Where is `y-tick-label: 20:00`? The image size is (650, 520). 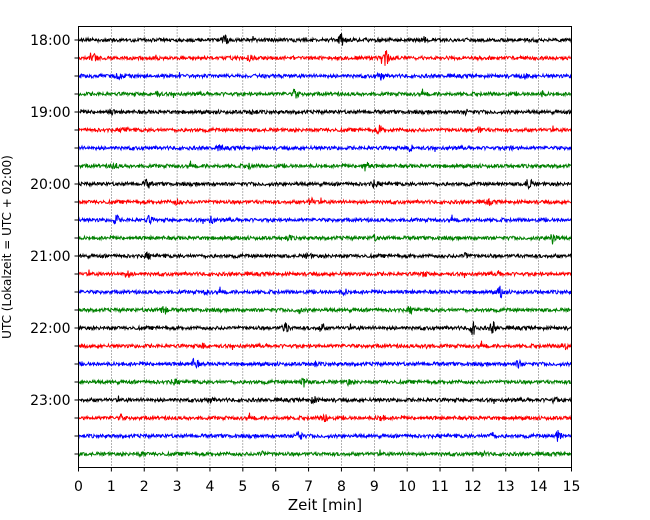 y-tick-label: 20:00 is located at coordinates (50, 185).